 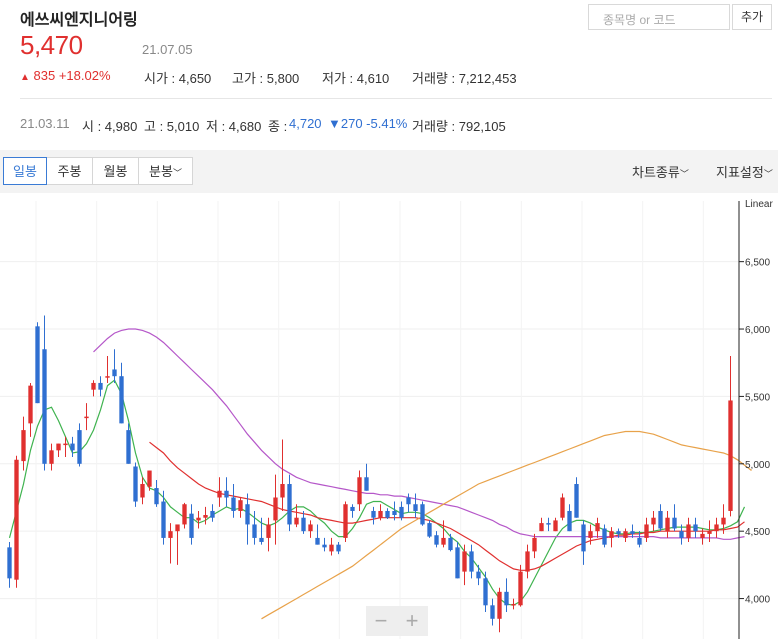 What do you see at coordinates (381, 620) in the screenshot?
I see `zoom-out-button: −` at bounding box center [381, 620].